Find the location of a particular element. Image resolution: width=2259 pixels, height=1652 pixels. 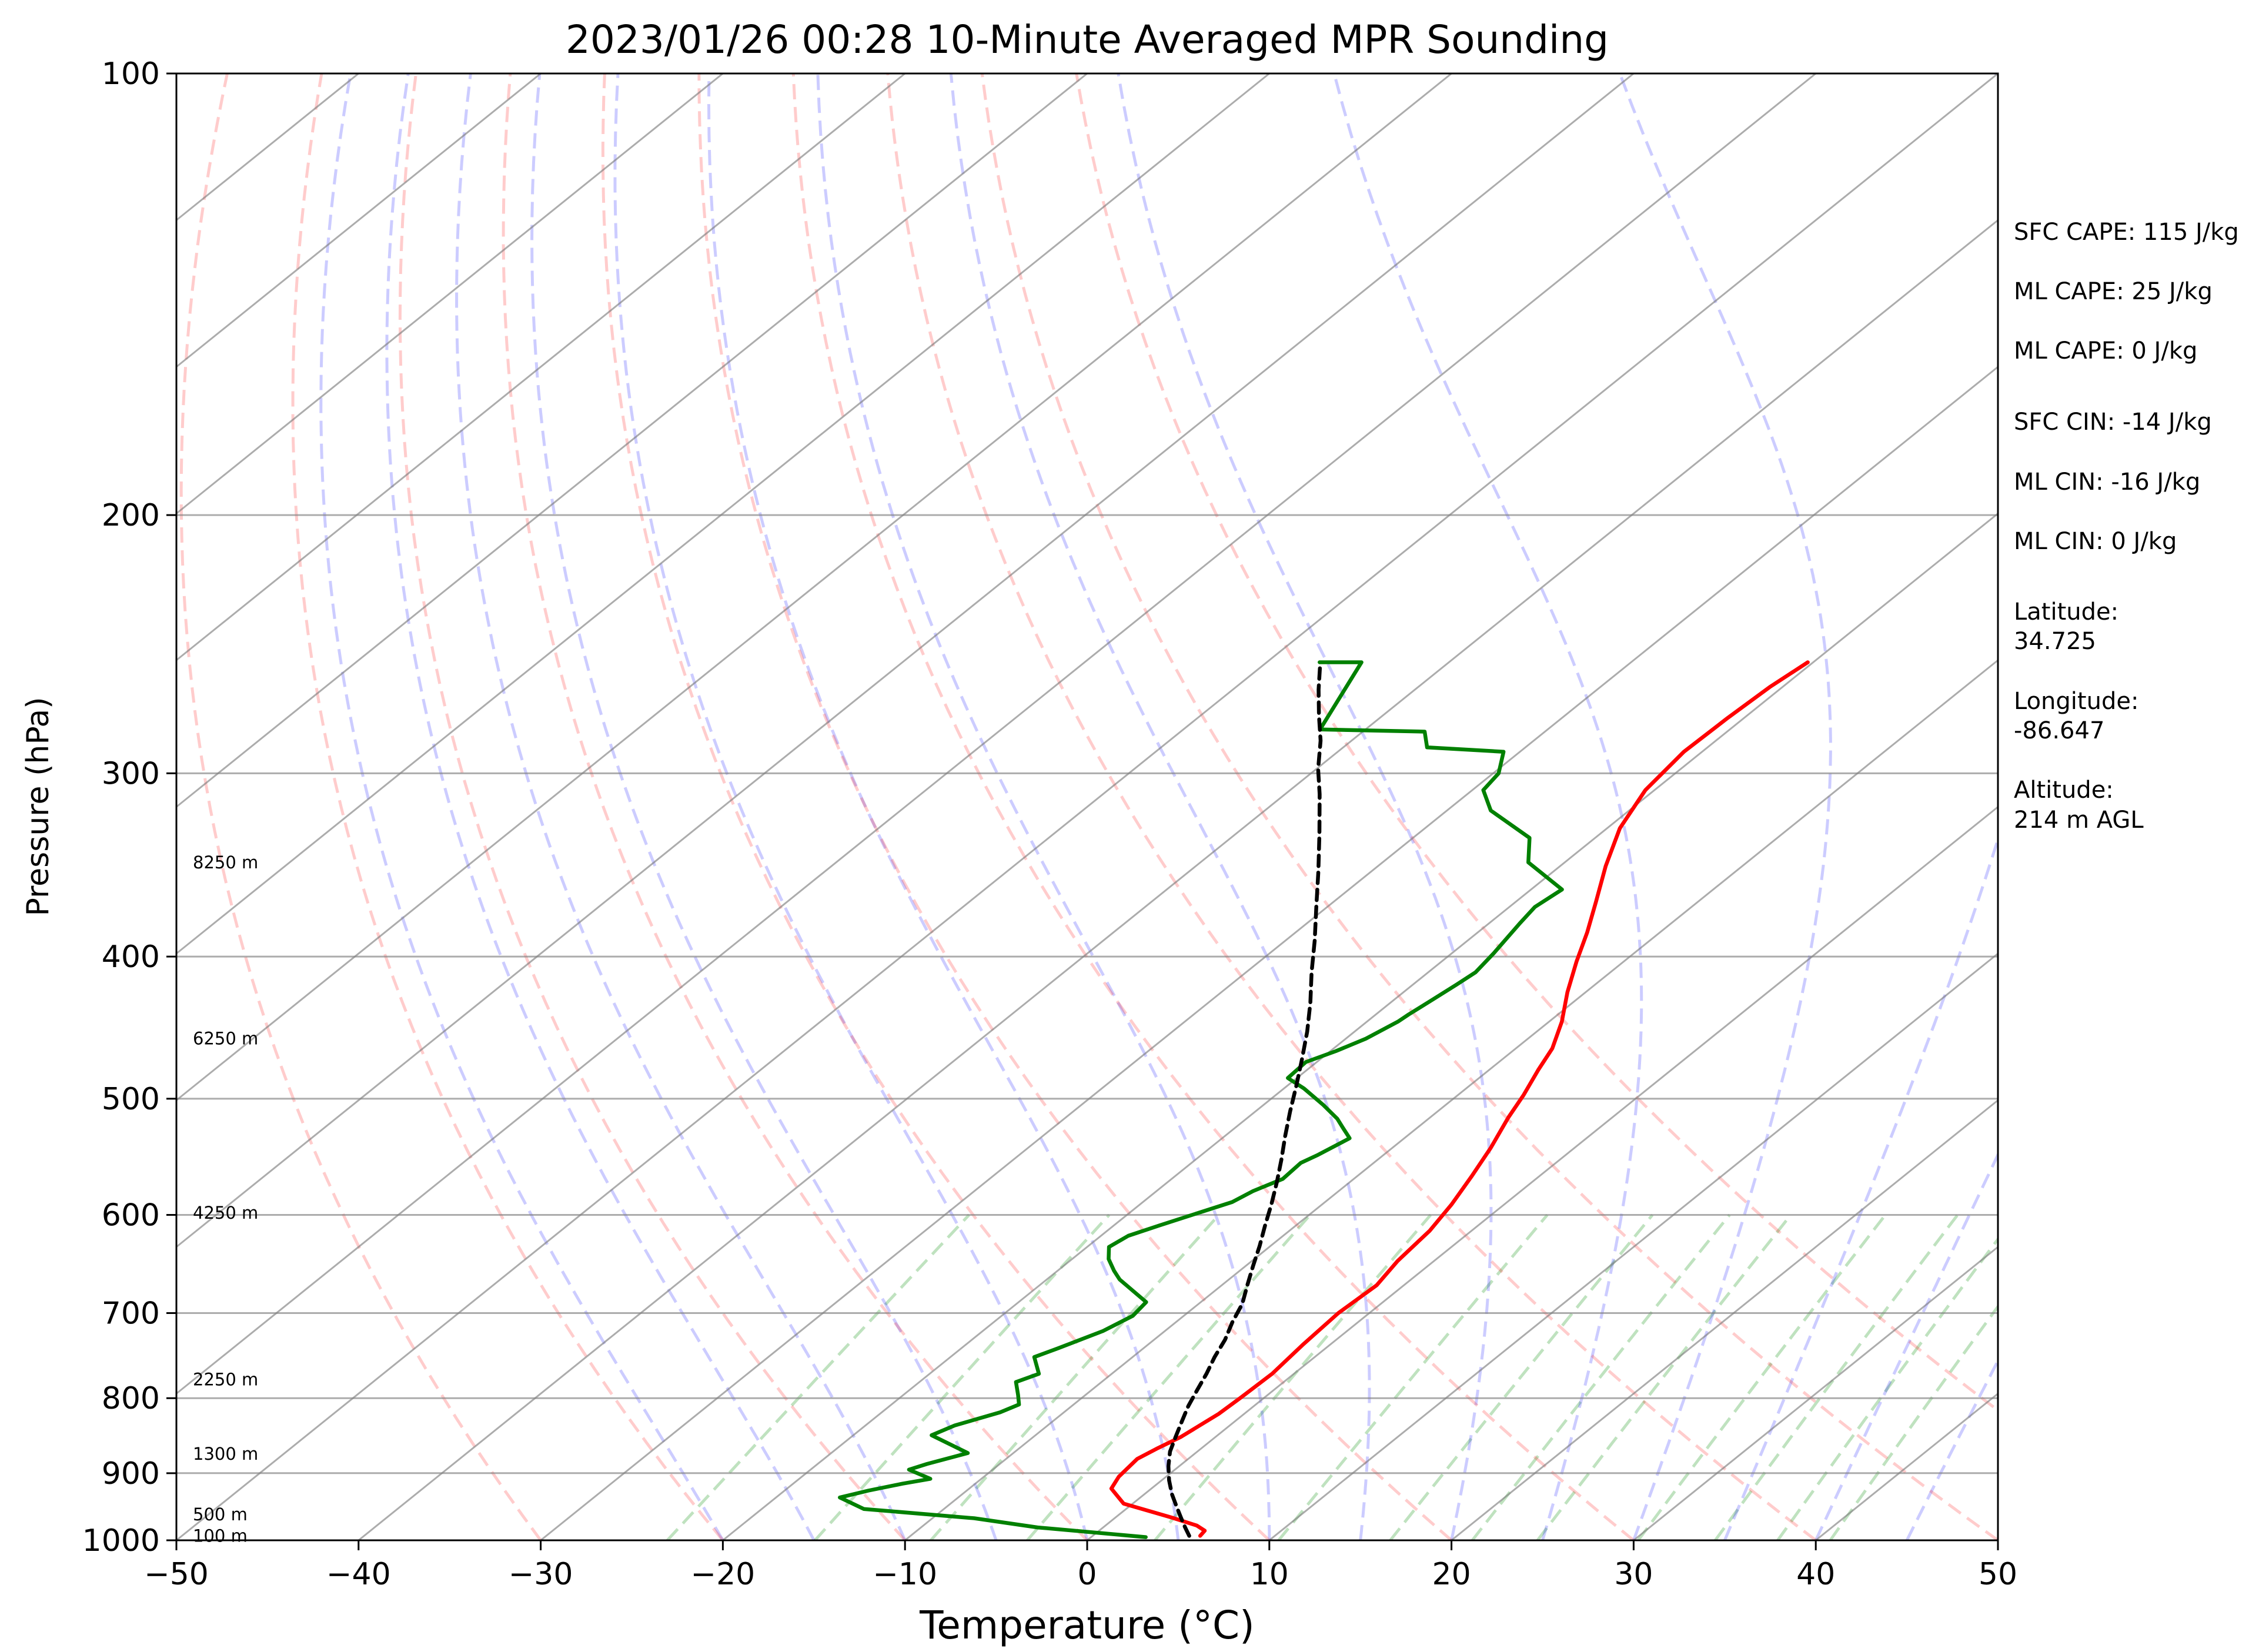

y-tick-label: 600 is located at coordinates (131, 1216).